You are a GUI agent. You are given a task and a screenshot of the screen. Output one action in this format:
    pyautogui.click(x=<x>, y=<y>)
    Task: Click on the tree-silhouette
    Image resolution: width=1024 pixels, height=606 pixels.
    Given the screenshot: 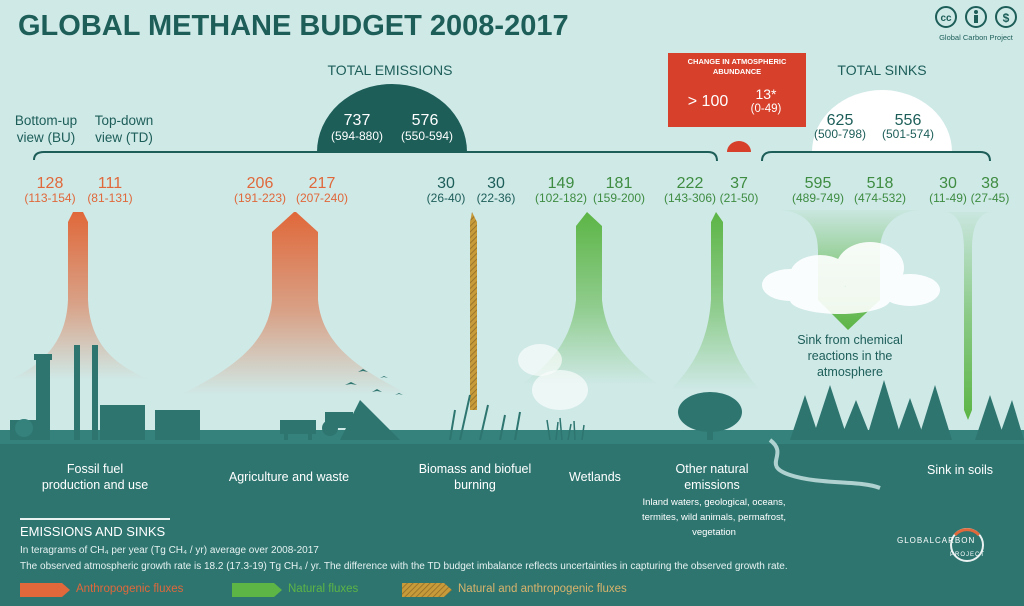 What is the action you would take?
    pyautogui.click(x=710, y=416)
    